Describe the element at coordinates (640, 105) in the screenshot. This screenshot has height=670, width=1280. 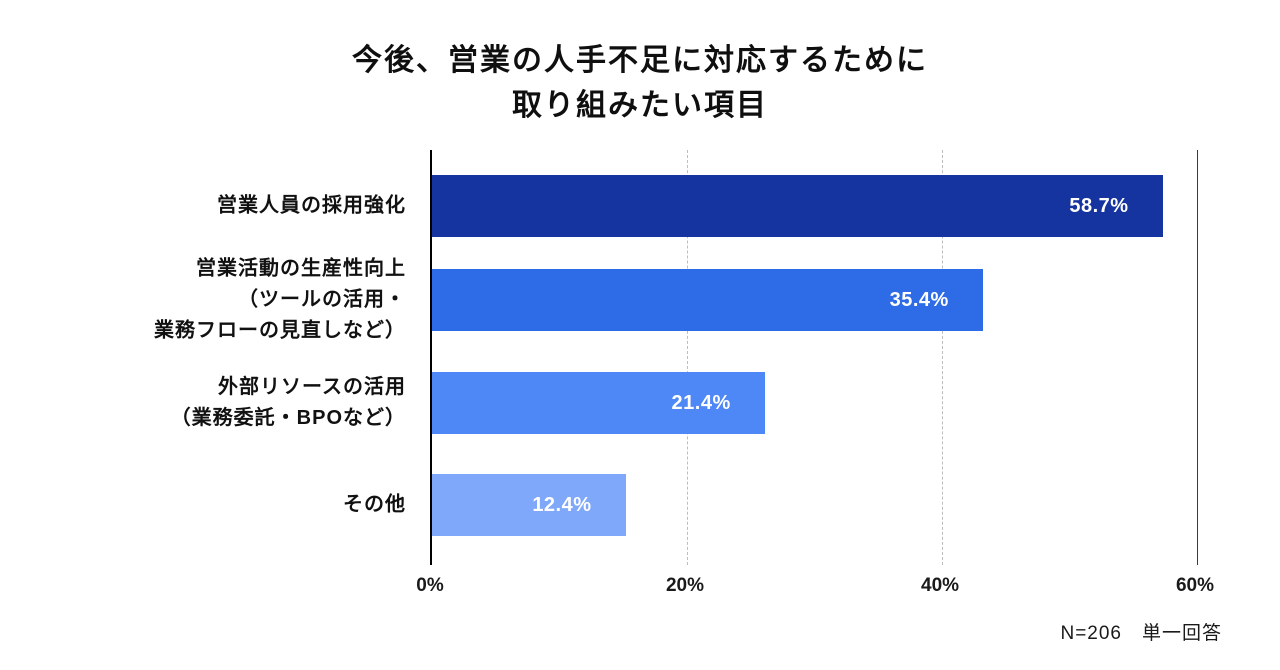
I see `chart-title-line2: 取り組みたい項目` at that location.